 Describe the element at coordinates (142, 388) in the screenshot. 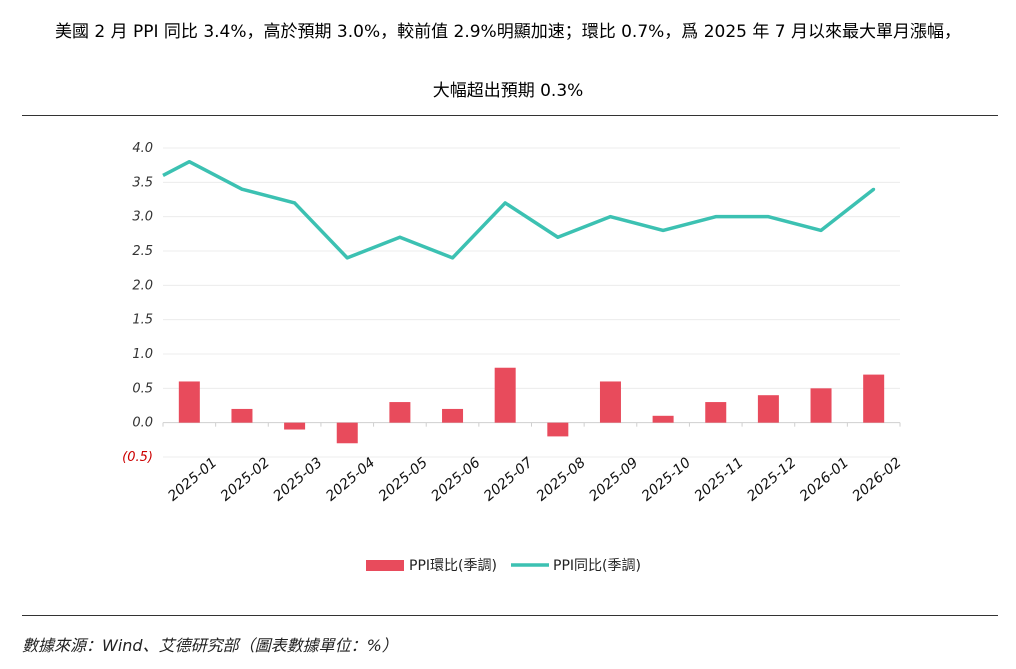

I see `y-tick-label: 0.5` at that location.